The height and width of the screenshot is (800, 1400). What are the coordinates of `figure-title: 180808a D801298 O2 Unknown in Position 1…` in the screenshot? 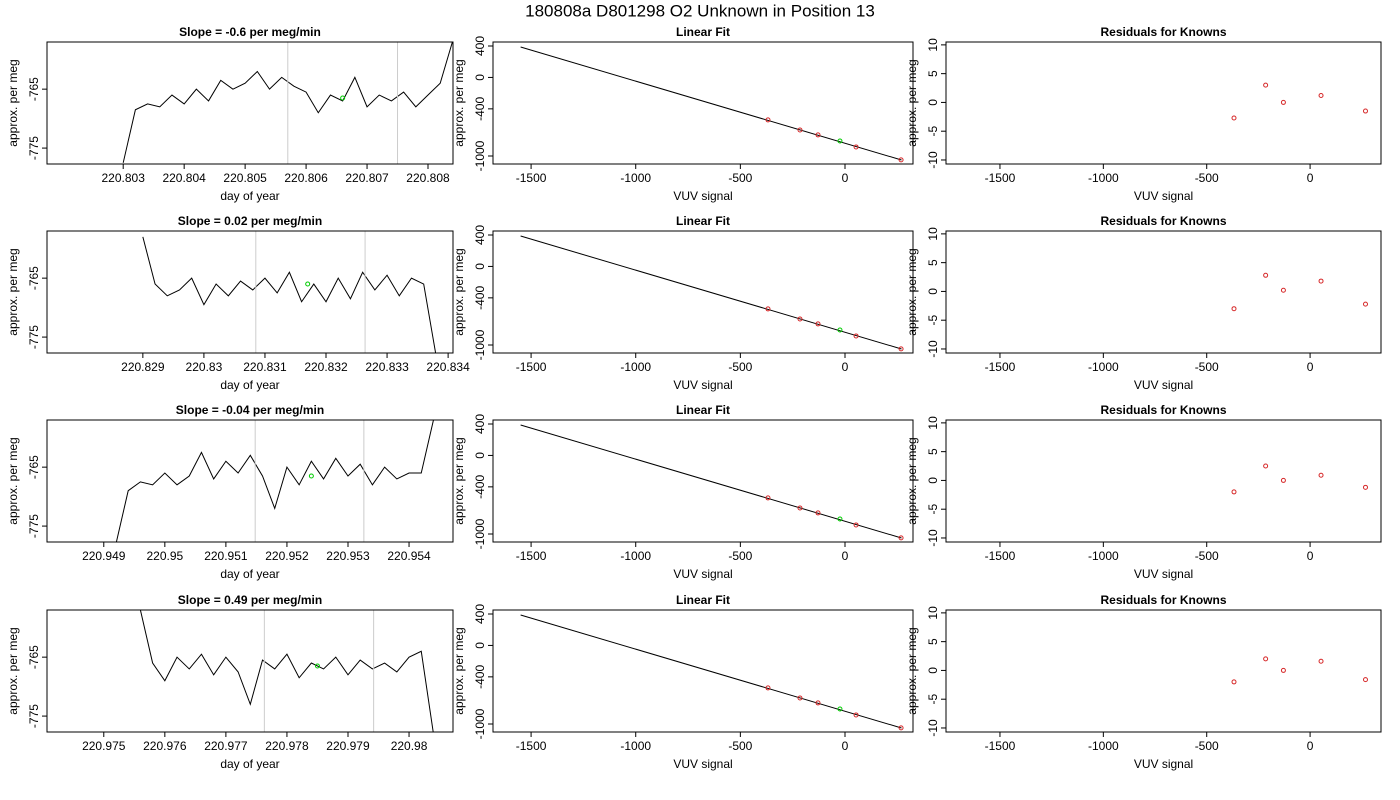 It's located at (700, 10).